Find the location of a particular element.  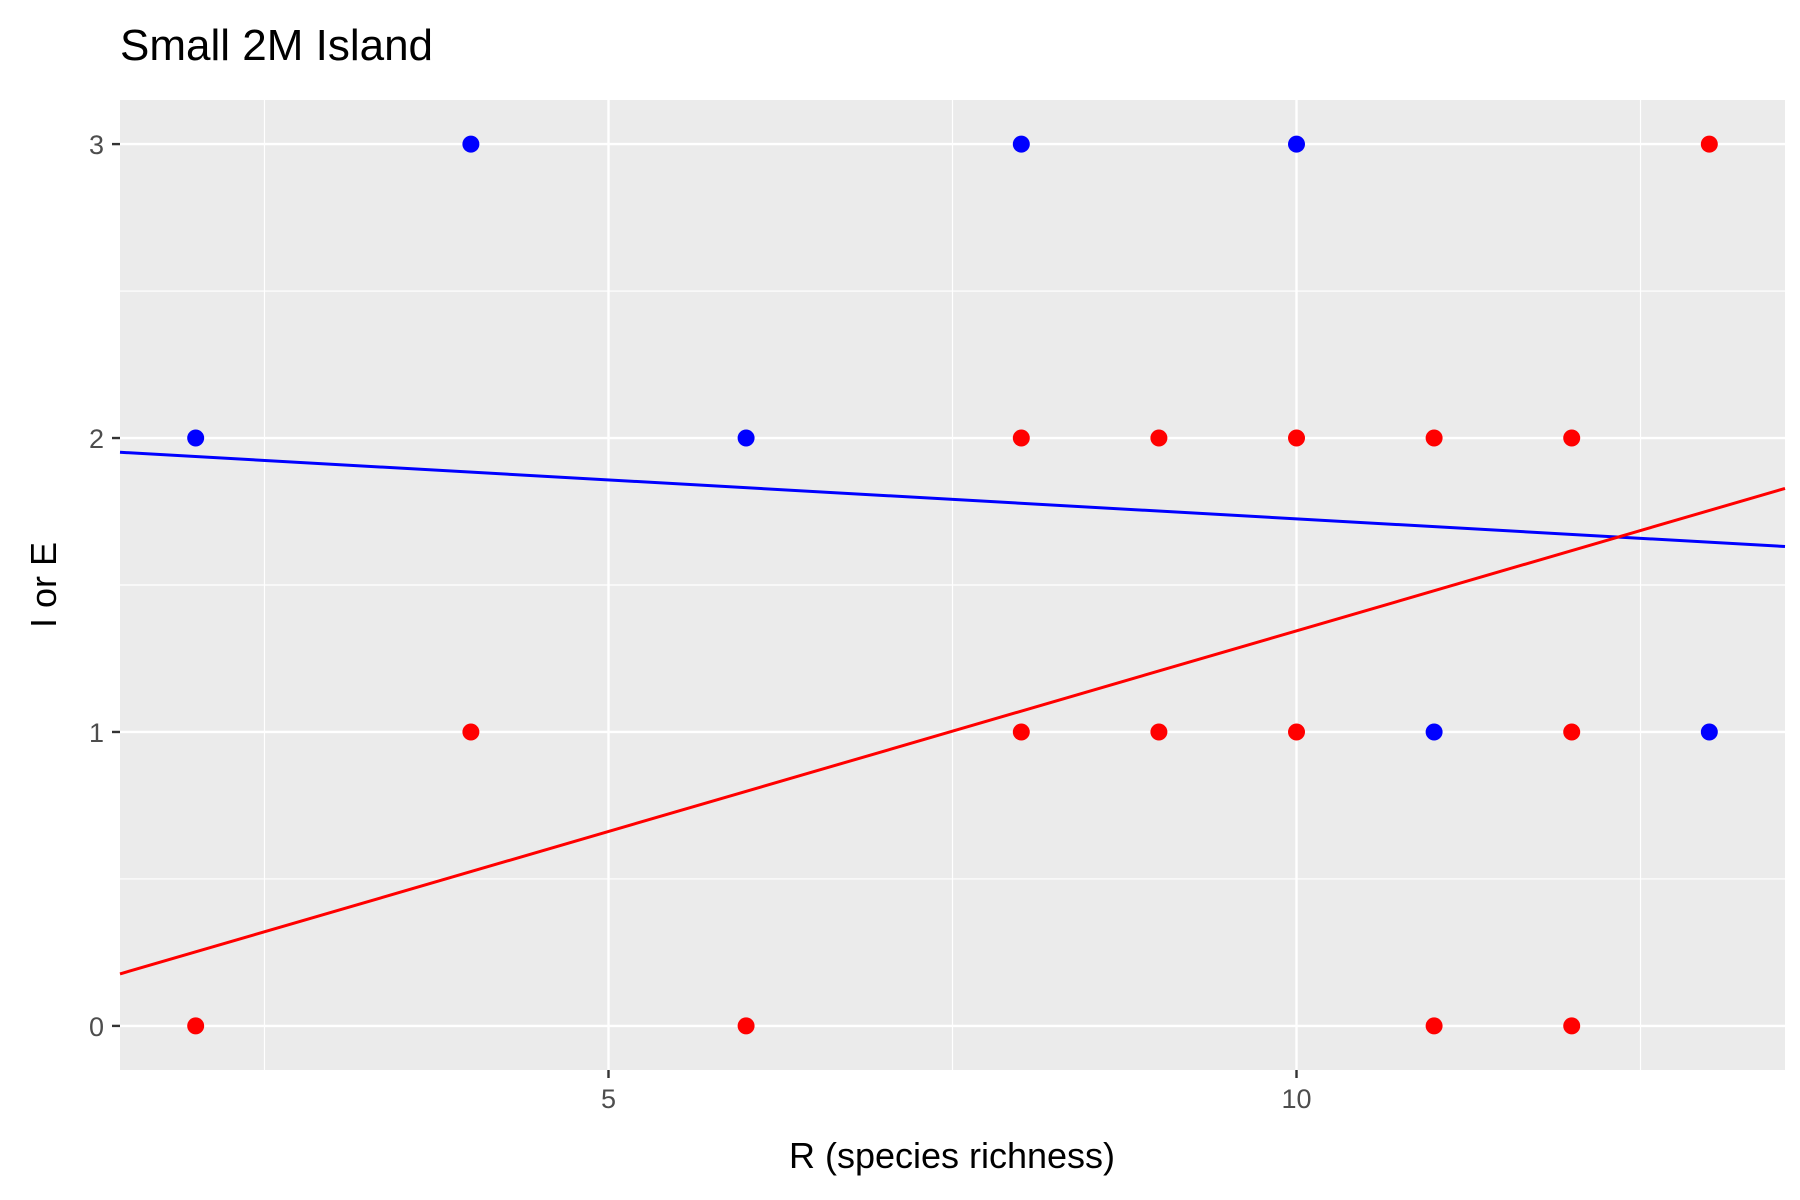

y-tick-label: 3 is located at coordinates (96, 145).